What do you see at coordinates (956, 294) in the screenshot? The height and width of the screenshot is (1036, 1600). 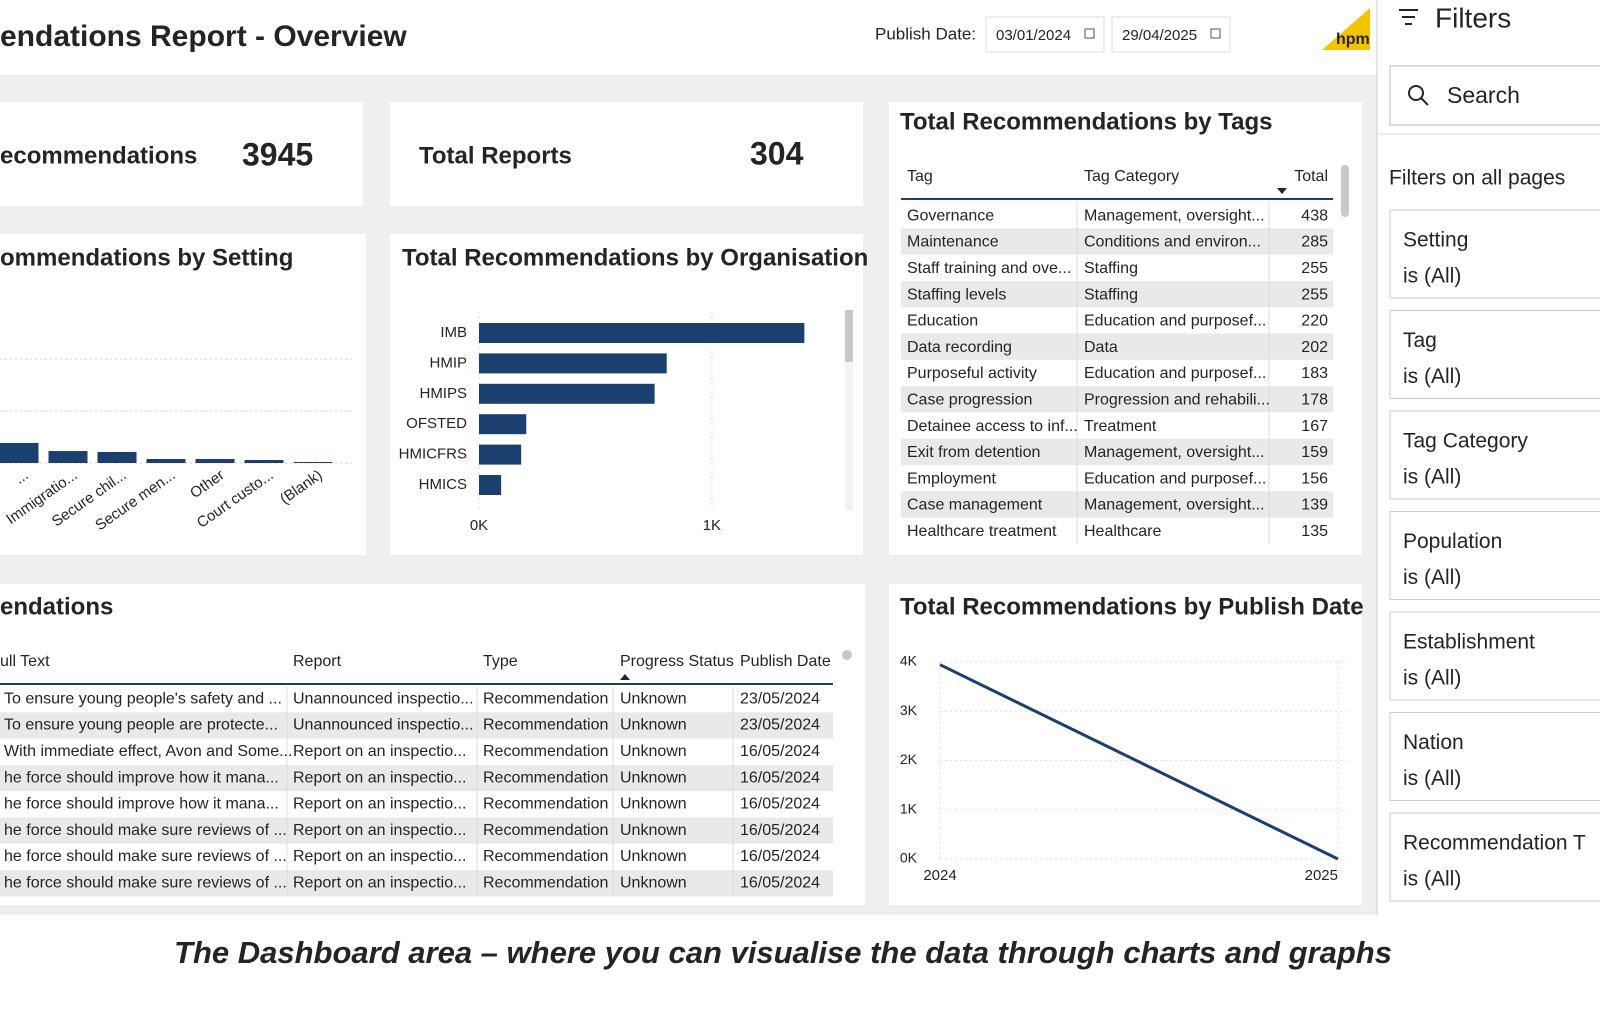 I see `table-cell: Staffing levels` at bounding box center [956, 294].